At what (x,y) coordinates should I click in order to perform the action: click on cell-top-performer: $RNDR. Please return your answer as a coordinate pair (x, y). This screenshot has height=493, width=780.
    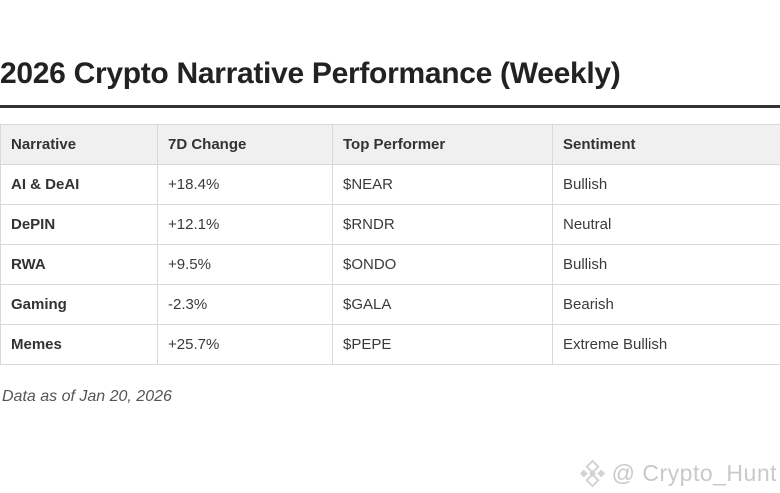
    Looking at the image, I should click on (443, 225).